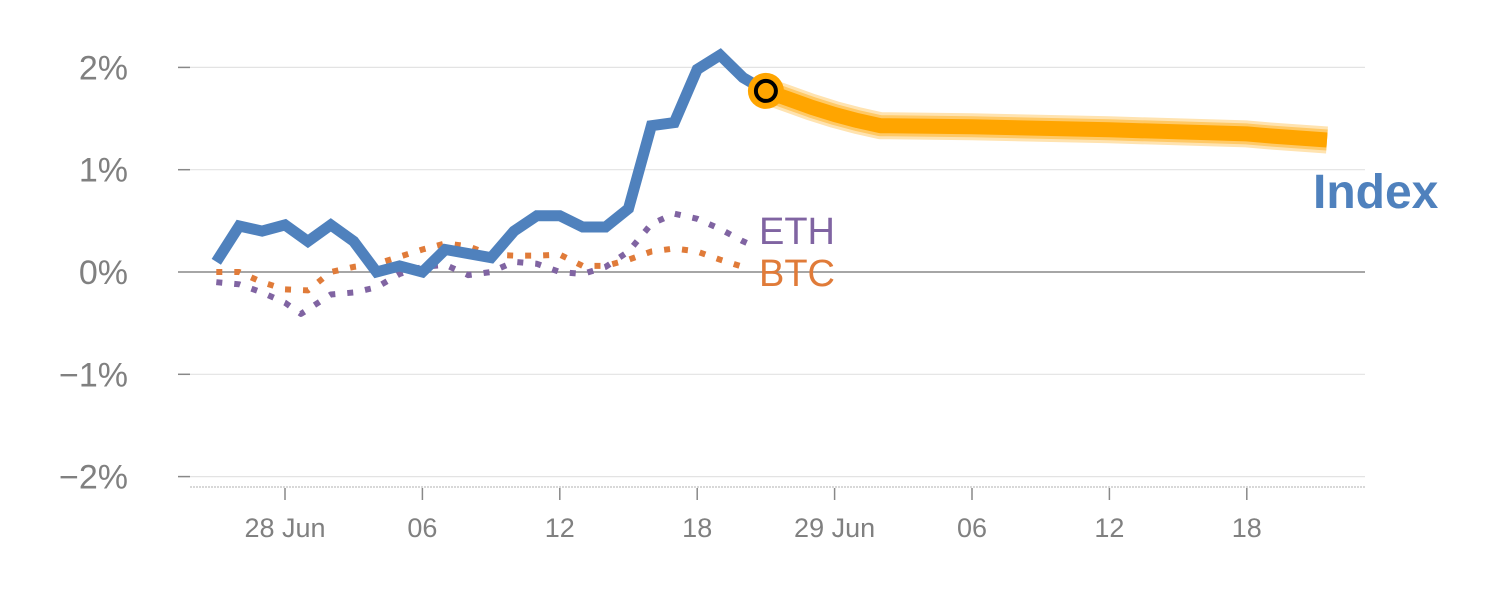  Describe the element at coordinates (103, 68) in the screenshot. I see `y-tick-label: 2%` at that location.